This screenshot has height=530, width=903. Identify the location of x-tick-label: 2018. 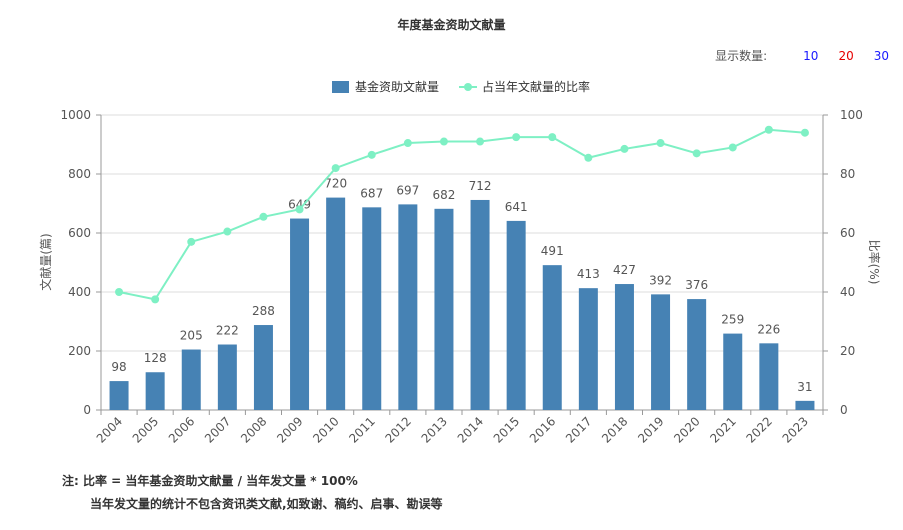
(614, 429).